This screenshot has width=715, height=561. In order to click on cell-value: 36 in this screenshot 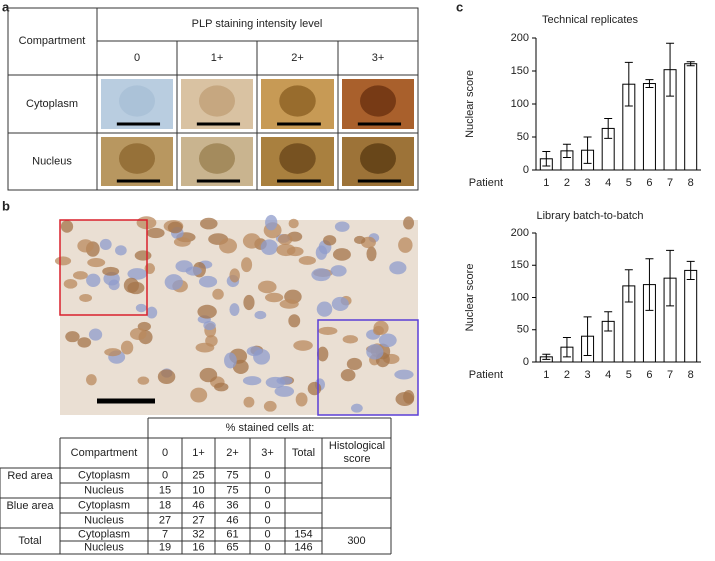, I will do `click(232, 505)`.